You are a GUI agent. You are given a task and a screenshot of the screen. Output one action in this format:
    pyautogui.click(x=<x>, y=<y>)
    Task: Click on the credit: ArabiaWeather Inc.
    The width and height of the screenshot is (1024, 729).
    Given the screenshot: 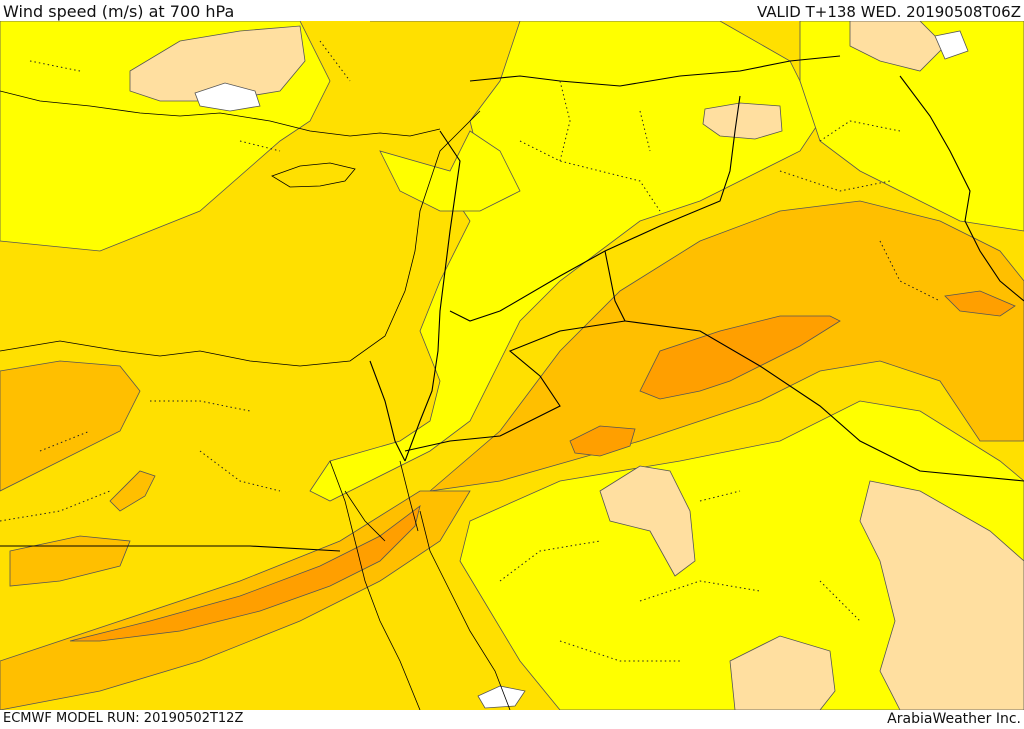 What is the action you would take?
    pyautogui.click(x=954, y=719)
    